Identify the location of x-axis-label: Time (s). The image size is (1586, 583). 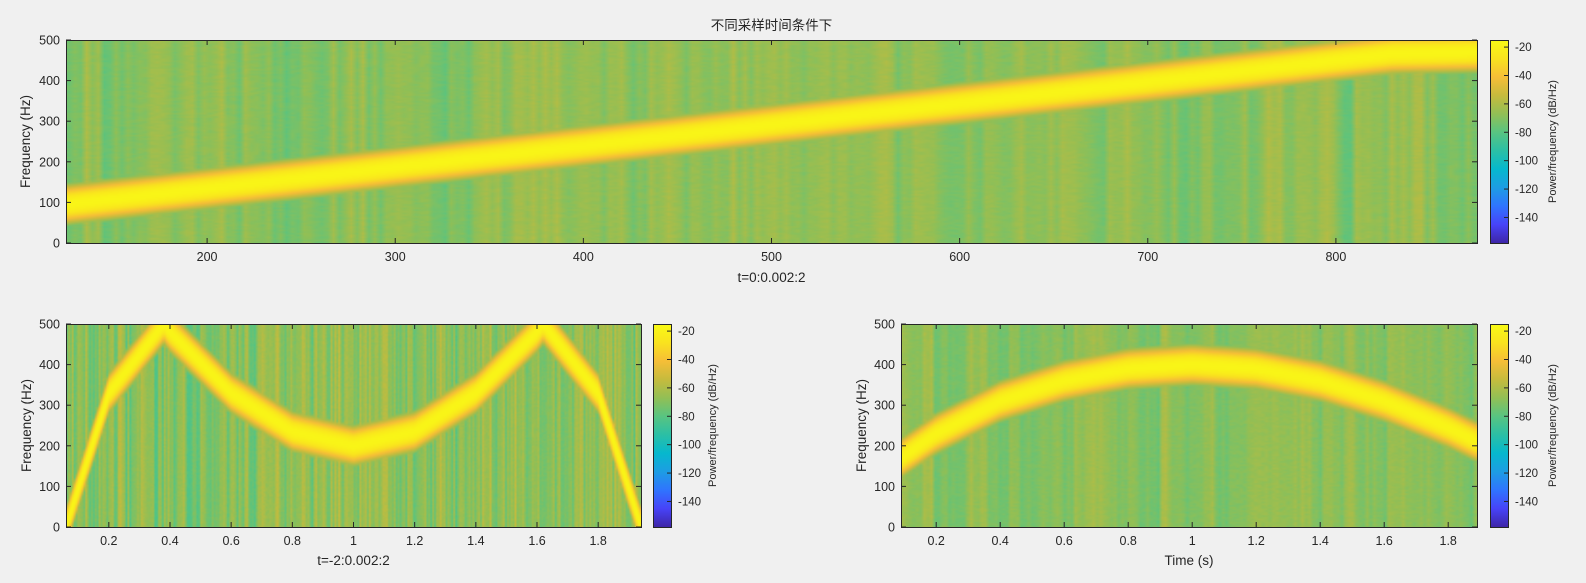
(1189, 560).